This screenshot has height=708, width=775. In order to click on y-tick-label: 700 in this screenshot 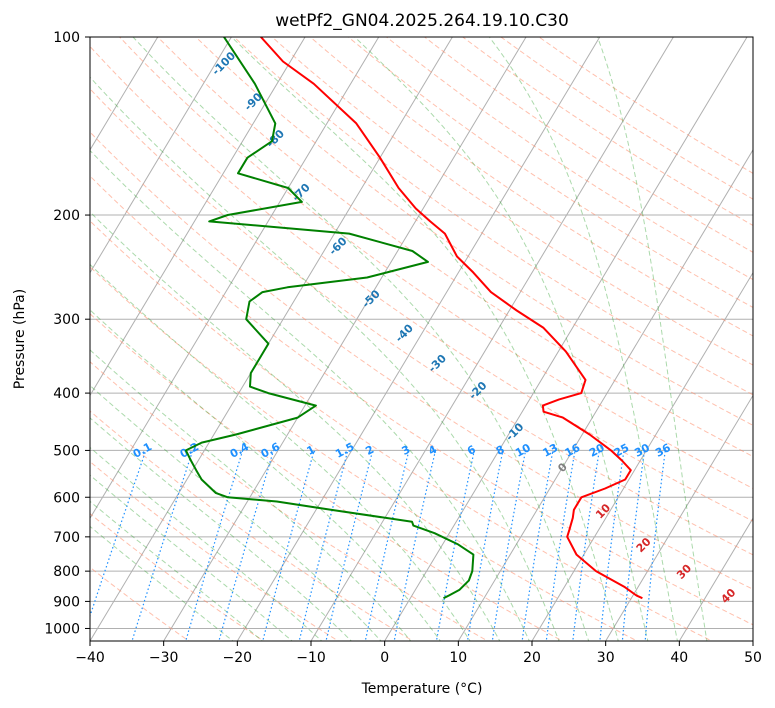, I will do `click(66, 538)`.